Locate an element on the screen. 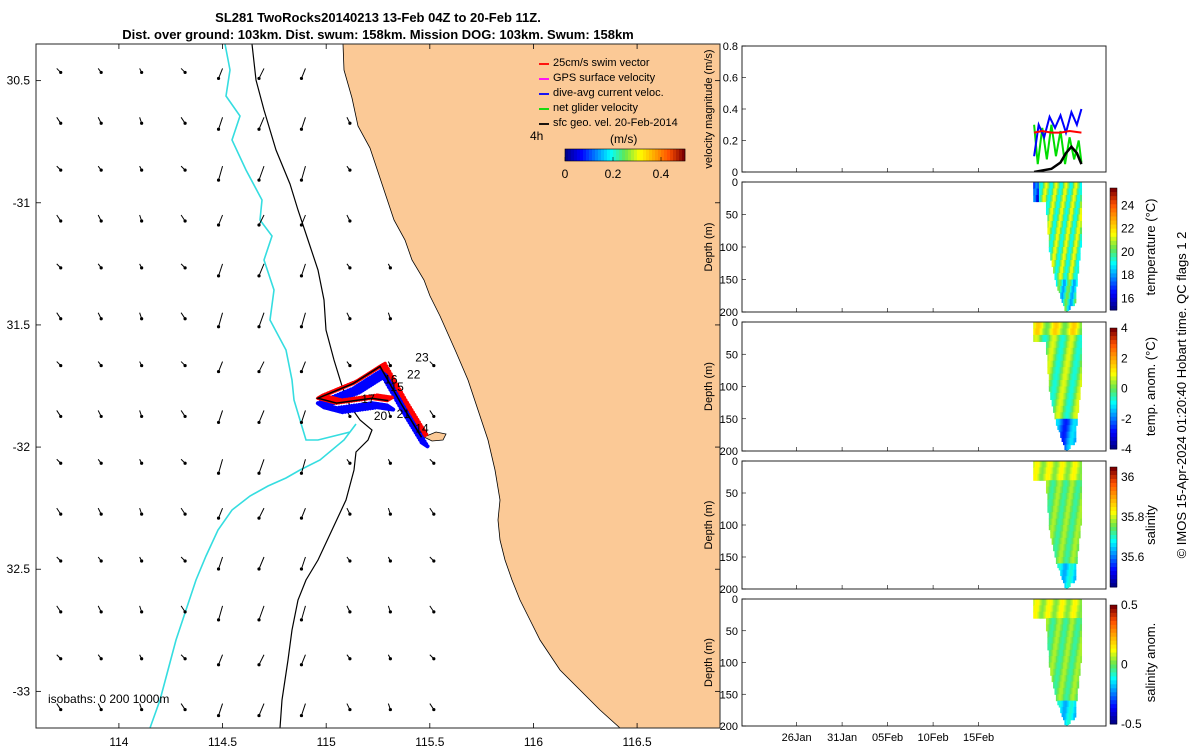 This screenshot has height=750, width=1200. swim-vector is located at coordinates (384, 367).